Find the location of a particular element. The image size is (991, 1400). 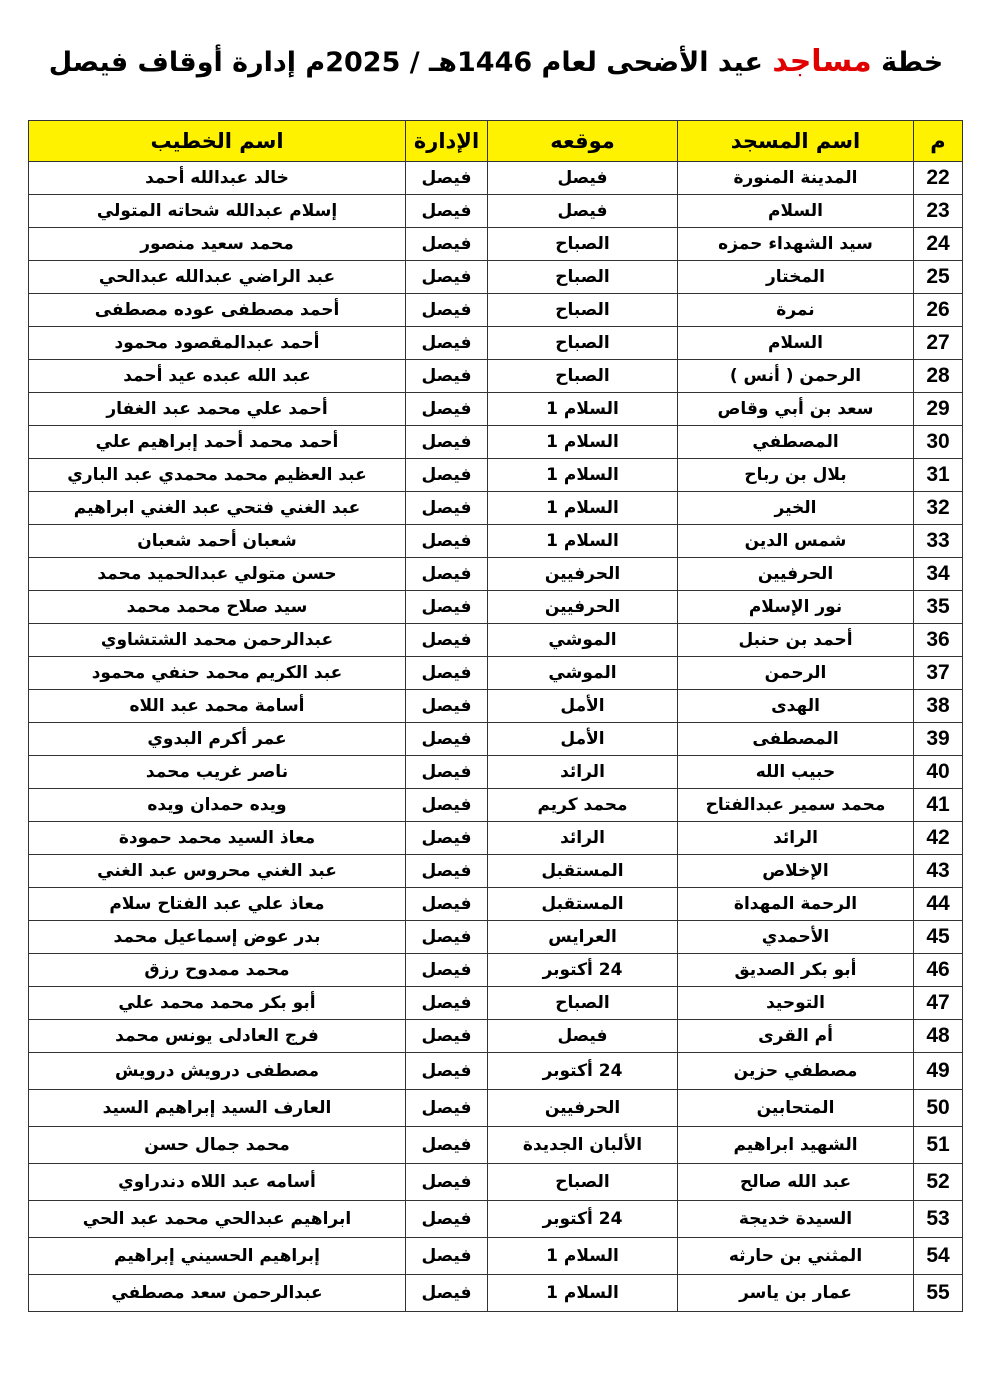

cell-preacher: عبد الغني فتحي عبد الغني ابراهيم is located at coordinates (217, 508).